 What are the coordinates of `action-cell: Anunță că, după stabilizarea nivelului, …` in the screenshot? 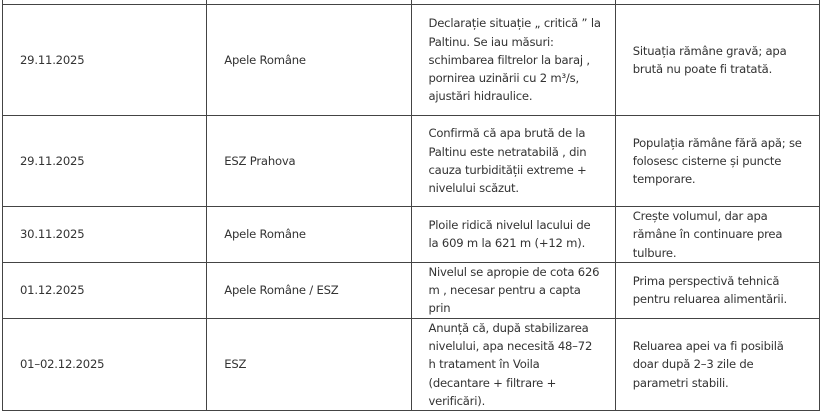 It's located at (513, 364).